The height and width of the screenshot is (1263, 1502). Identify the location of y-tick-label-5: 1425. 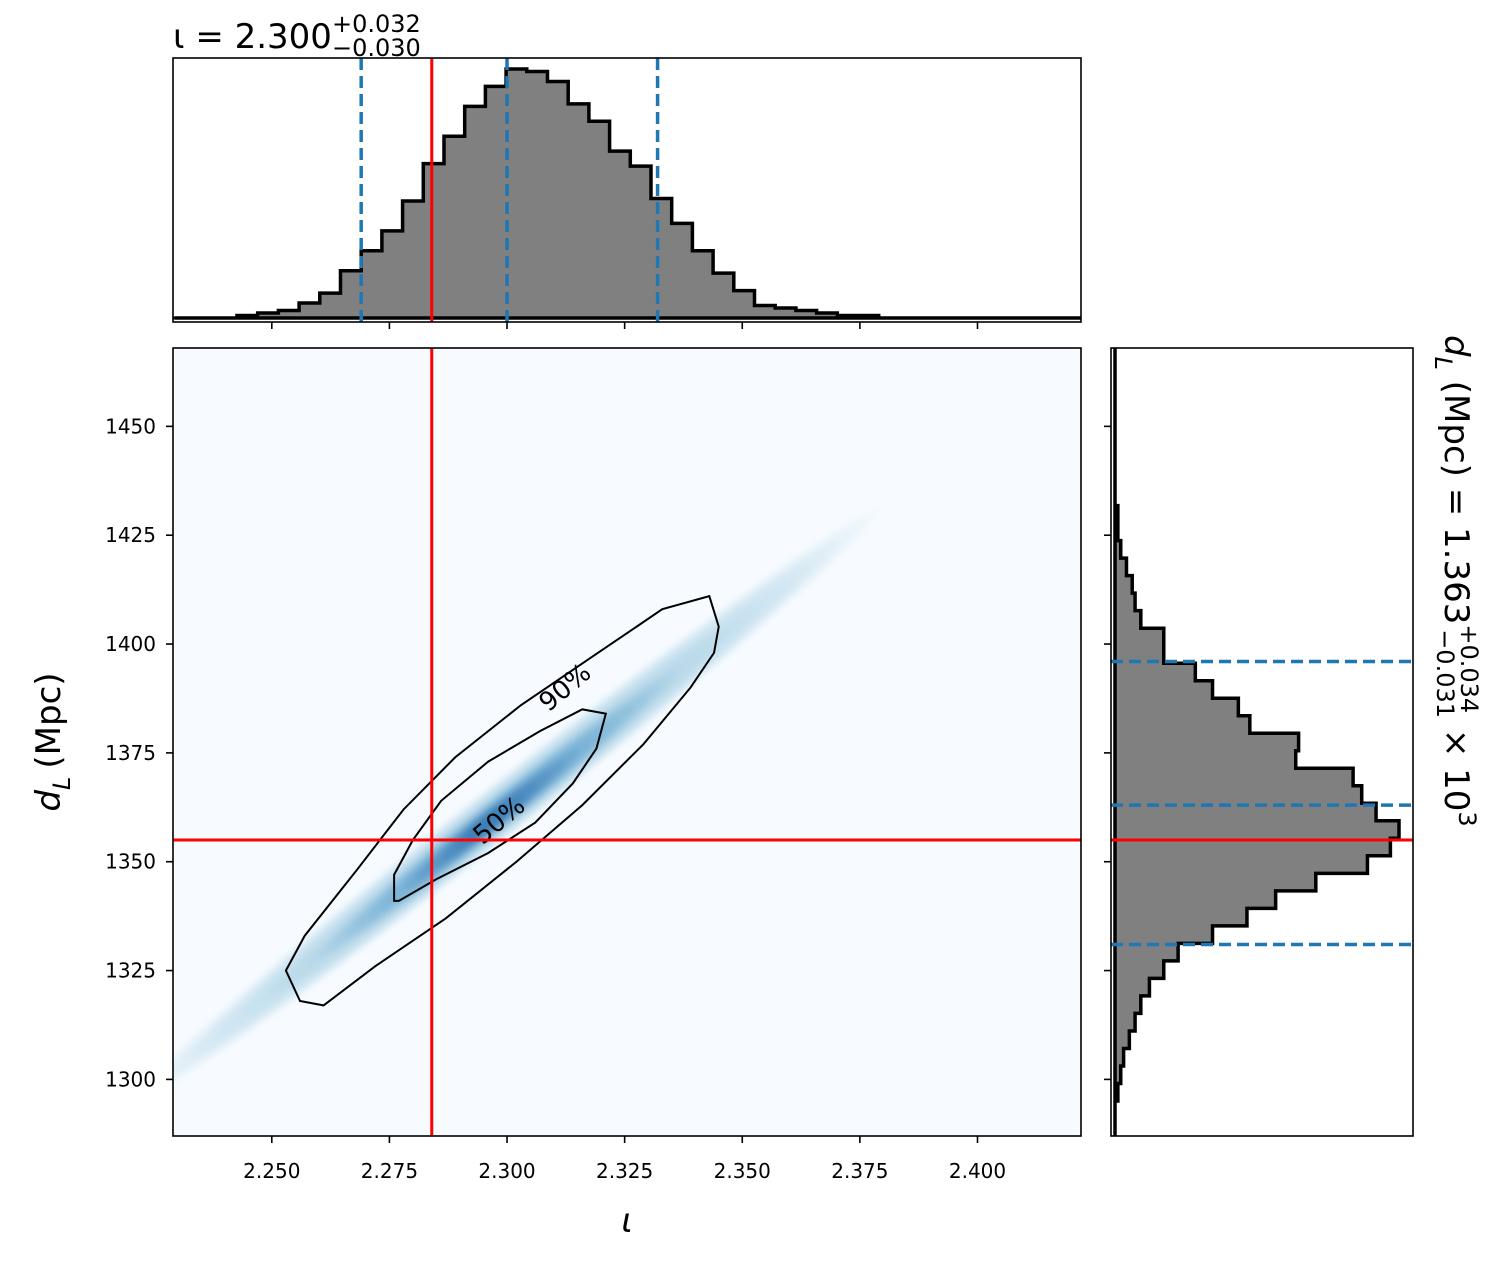
(130, 535).